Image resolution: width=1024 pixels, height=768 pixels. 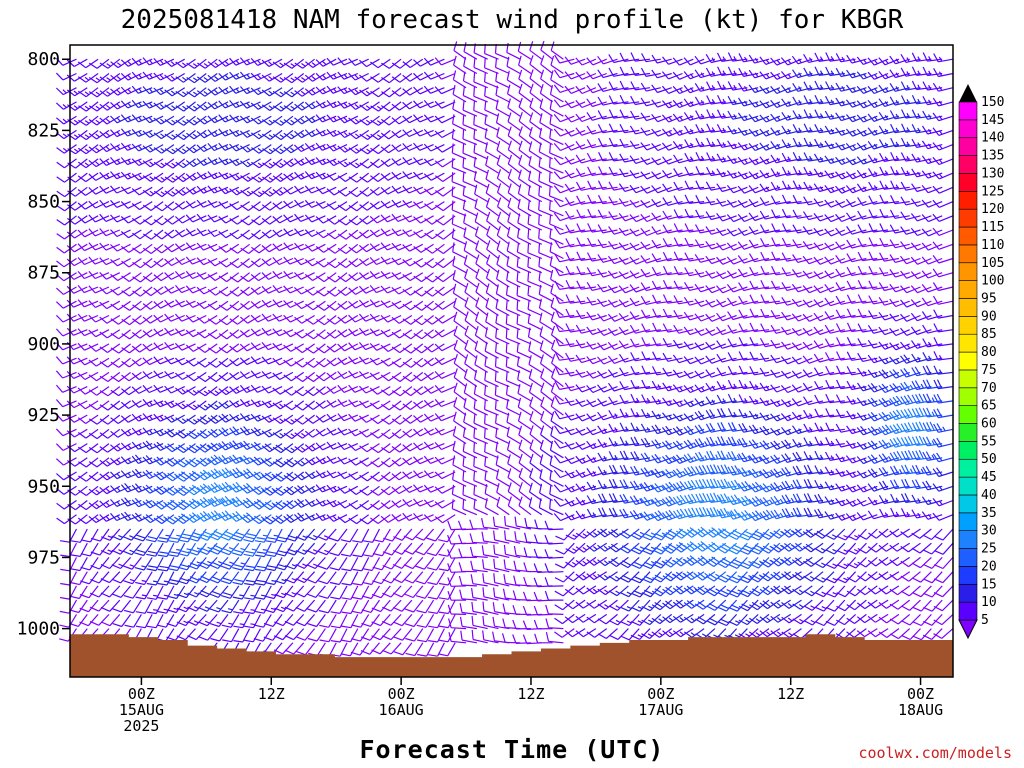 What do you see at coordinates (43, 415) in the screenshot?
I see `y-tick-label: 925` at bounding box center [43, 415].